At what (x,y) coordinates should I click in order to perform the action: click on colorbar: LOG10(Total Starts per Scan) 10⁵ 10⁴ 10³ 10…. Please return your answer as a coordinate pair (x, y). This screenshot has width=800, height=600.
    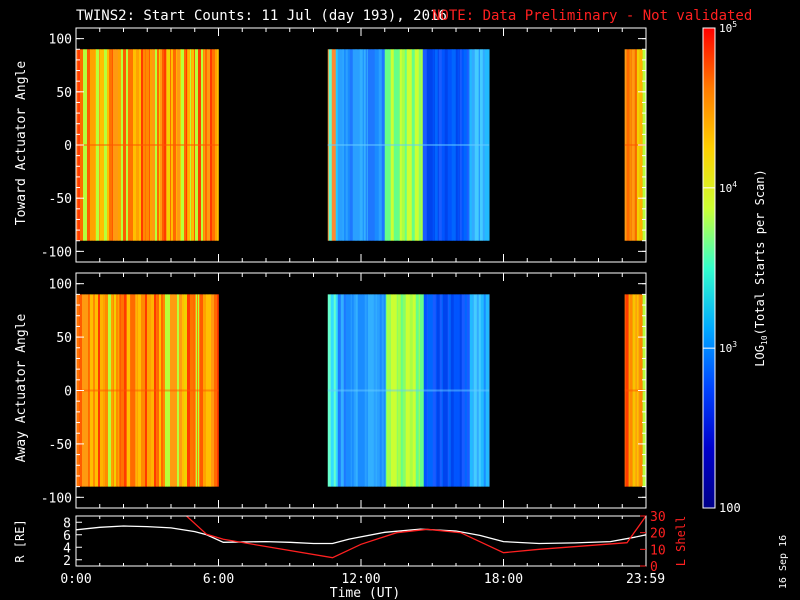
    Looking at the image, I should click on (735, 267).